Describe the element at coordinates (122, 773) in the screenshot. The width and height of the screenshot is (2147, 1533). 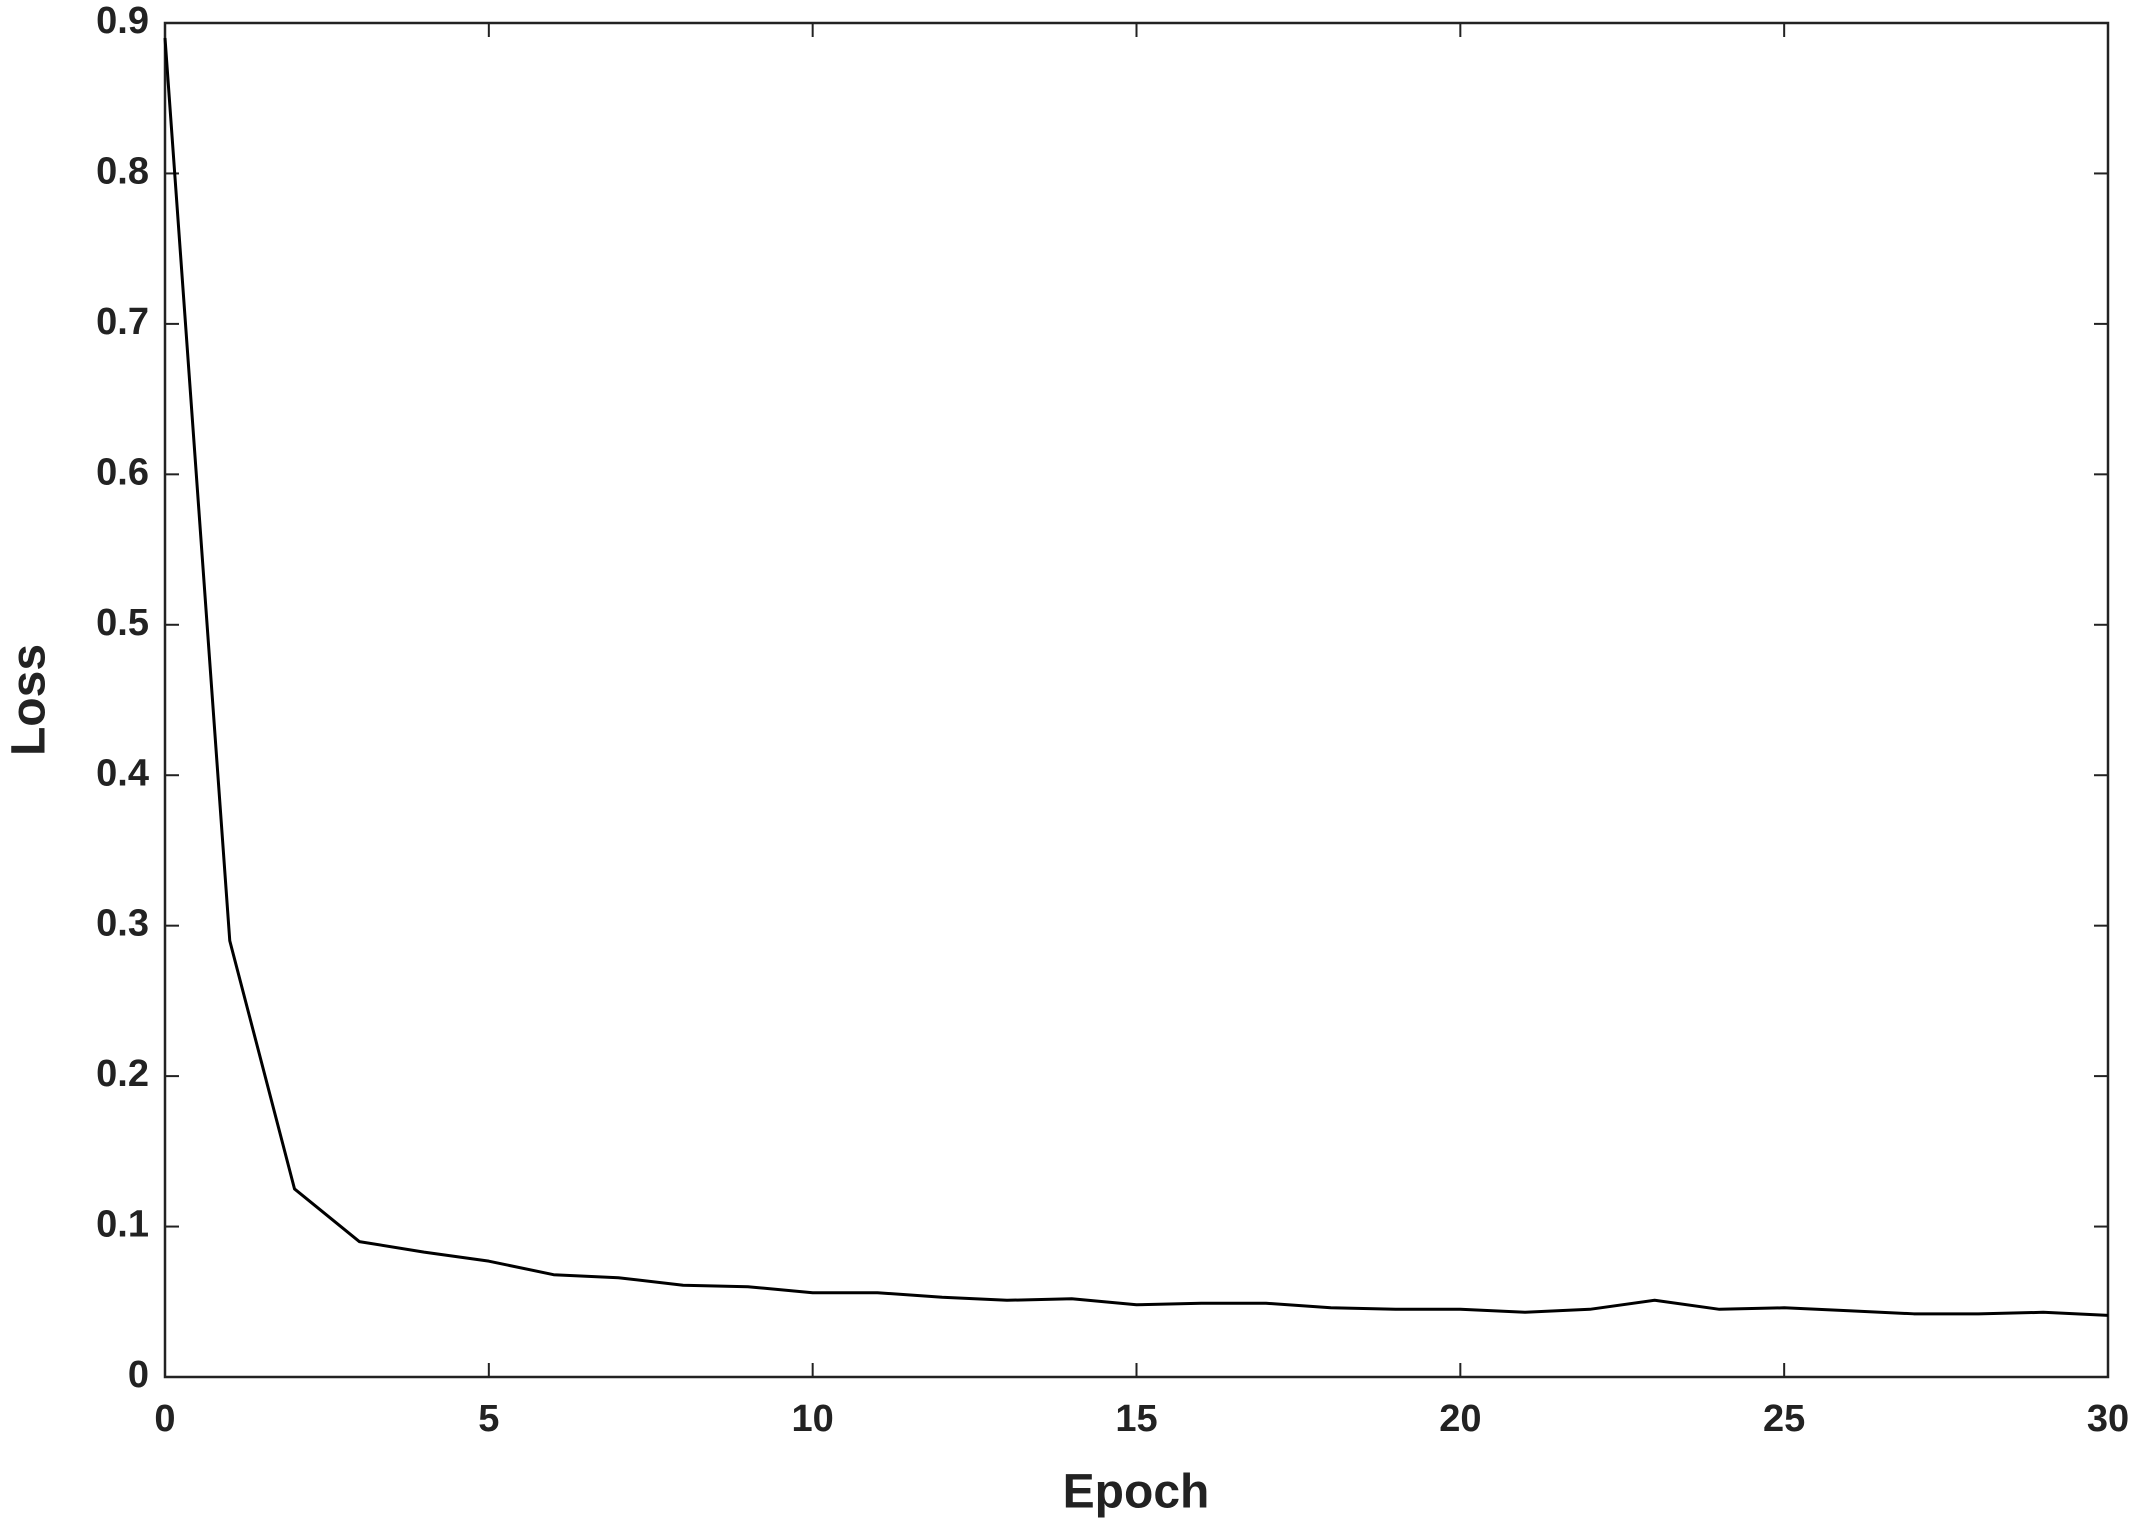
I see `y-tick-label: 0.4` at that location.